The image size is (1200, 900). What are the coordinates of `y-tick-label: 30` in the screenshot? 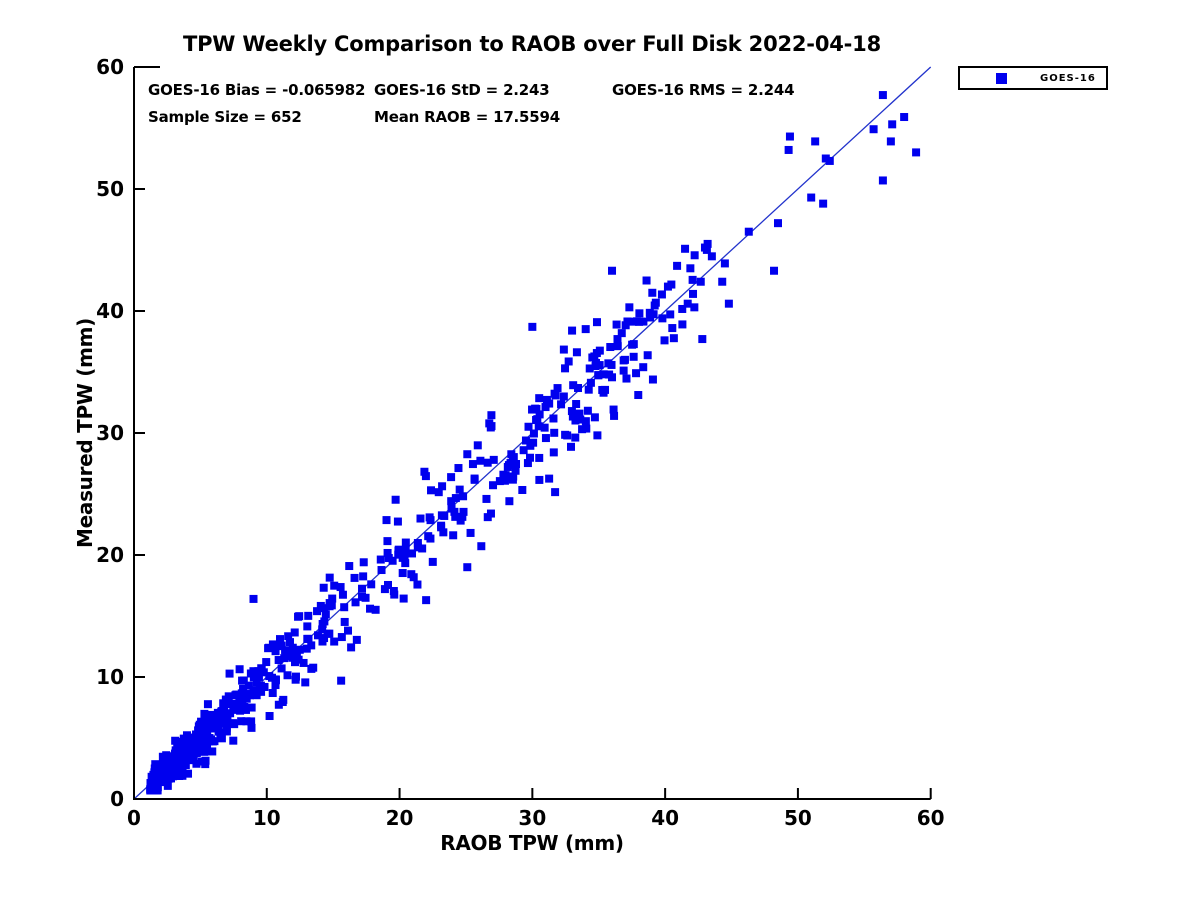 It's located at (110, 433).